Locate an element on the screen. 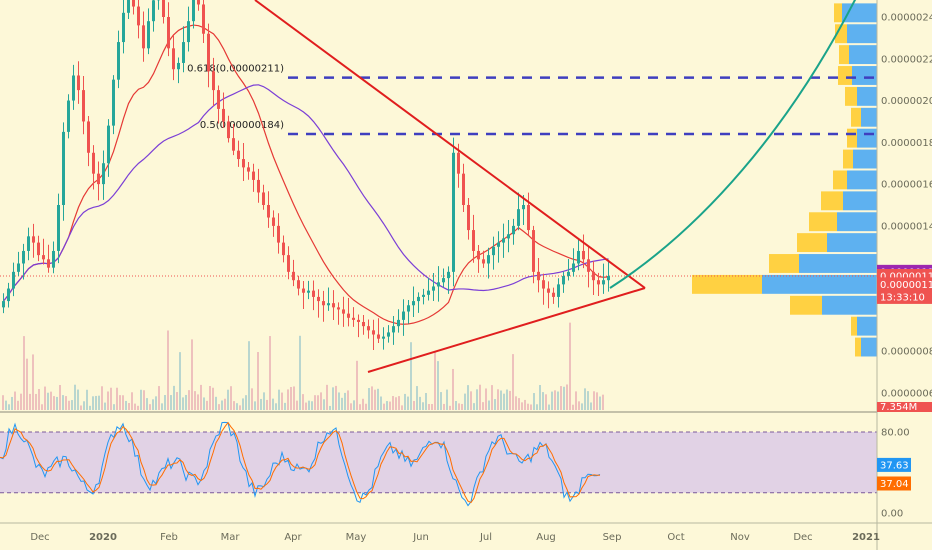  volume-bars is located at coordinates (303, 366).